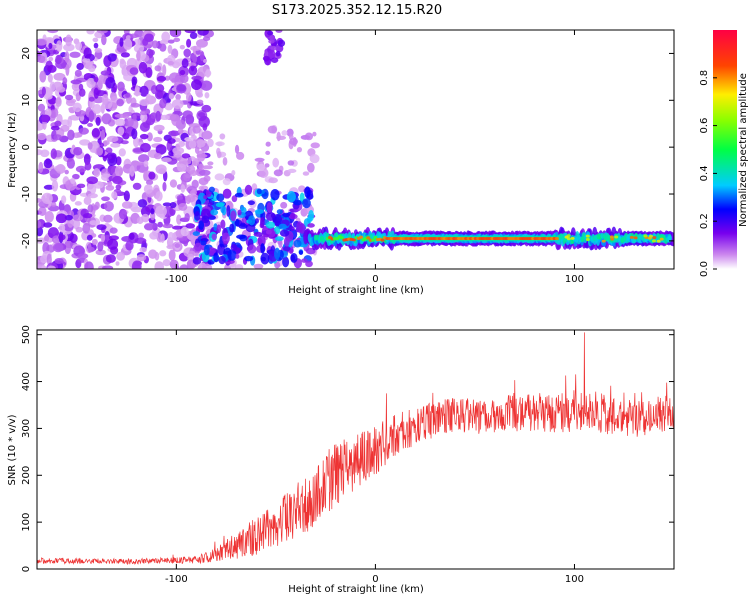  Describe the element at coordinates (574, 579) in the screenshot. I see `snr-x-tick-label: 100` at that location.